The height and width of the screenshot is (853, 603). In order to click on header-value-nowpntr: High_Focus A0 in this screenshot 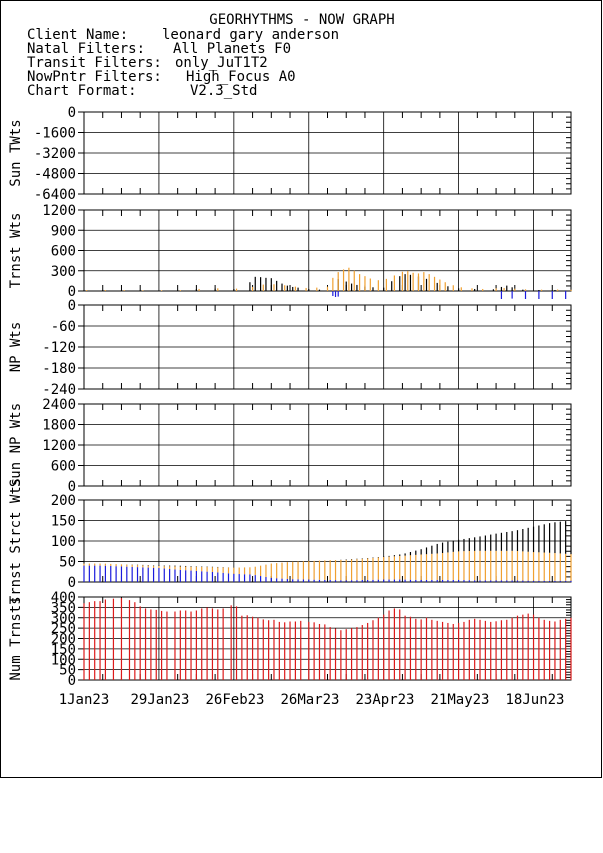, I will do `click(241, 77)`.